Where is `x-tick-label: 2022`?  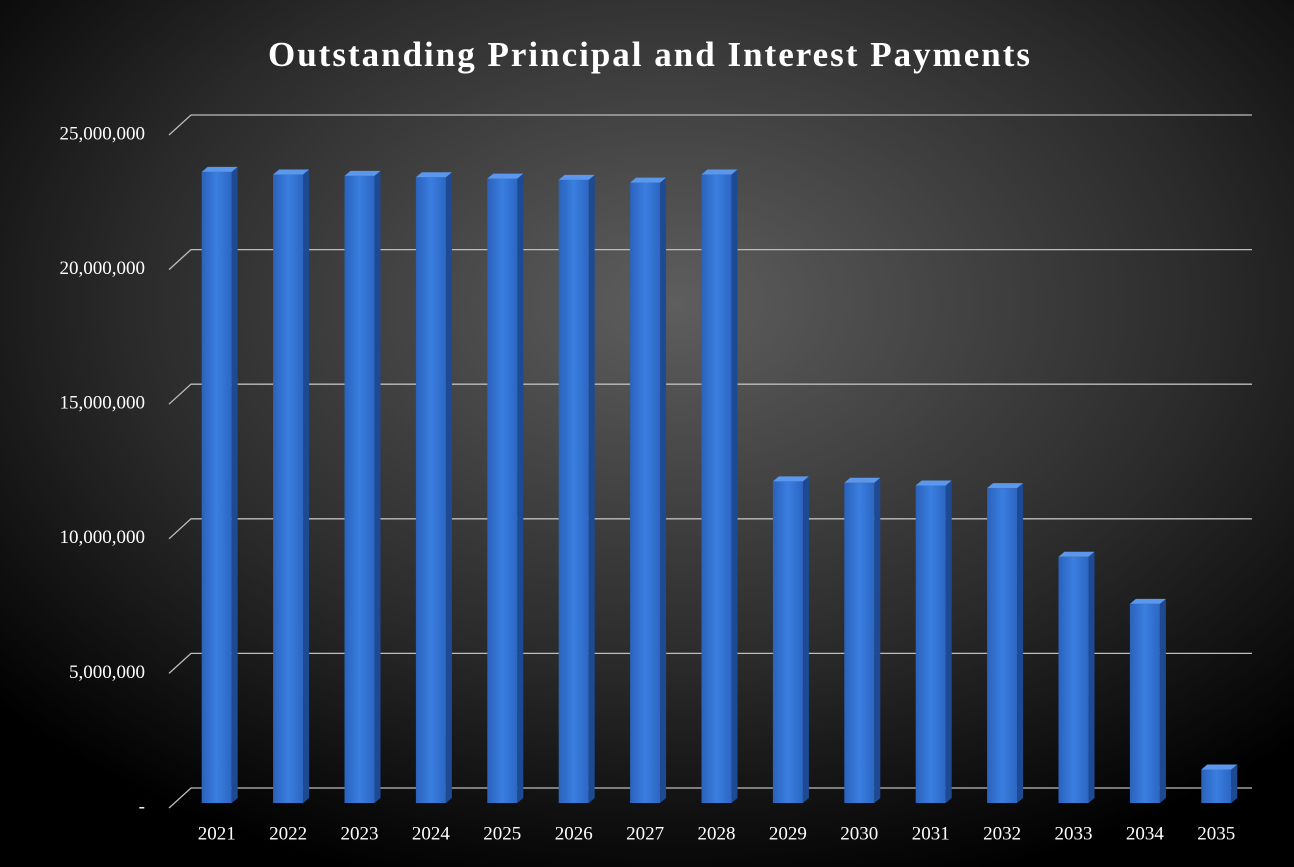 x-tick-label: 2022 is located at coordinates (288, 833).